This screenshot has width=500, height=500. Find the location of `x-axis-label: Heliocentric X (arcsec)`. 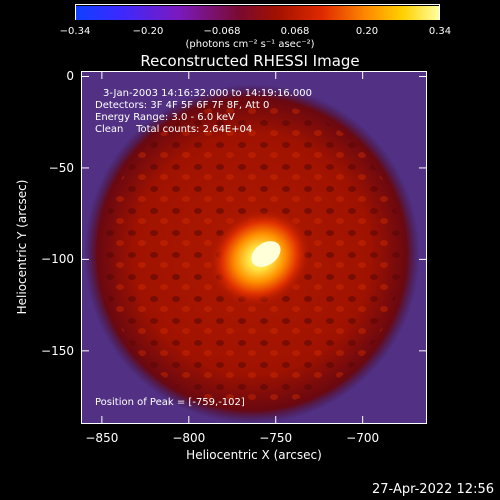

x-axis-label: Heliocentric X (arcsec) is located at coordinates (254, 455).